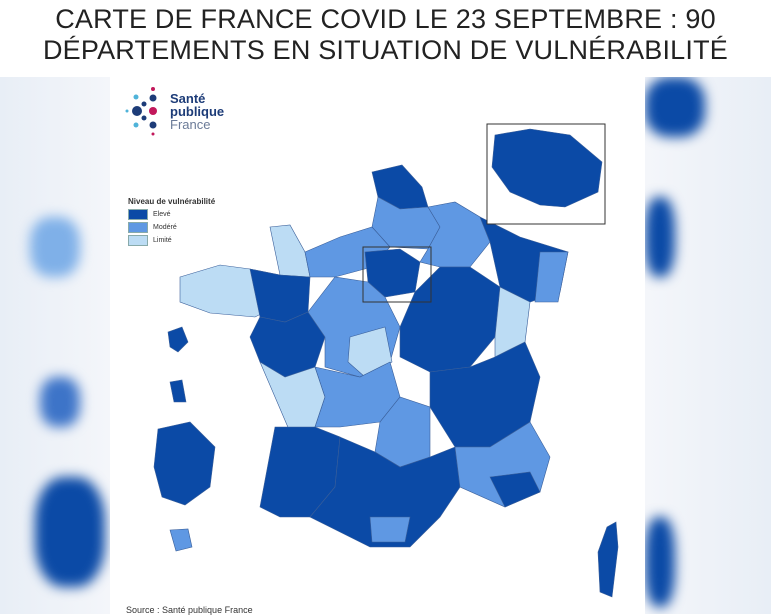 This screenshot has width=771, height=615. Describe the element at coordinates (485, 394) in the screenshot. I see `region-rhone-alpes` at that location.